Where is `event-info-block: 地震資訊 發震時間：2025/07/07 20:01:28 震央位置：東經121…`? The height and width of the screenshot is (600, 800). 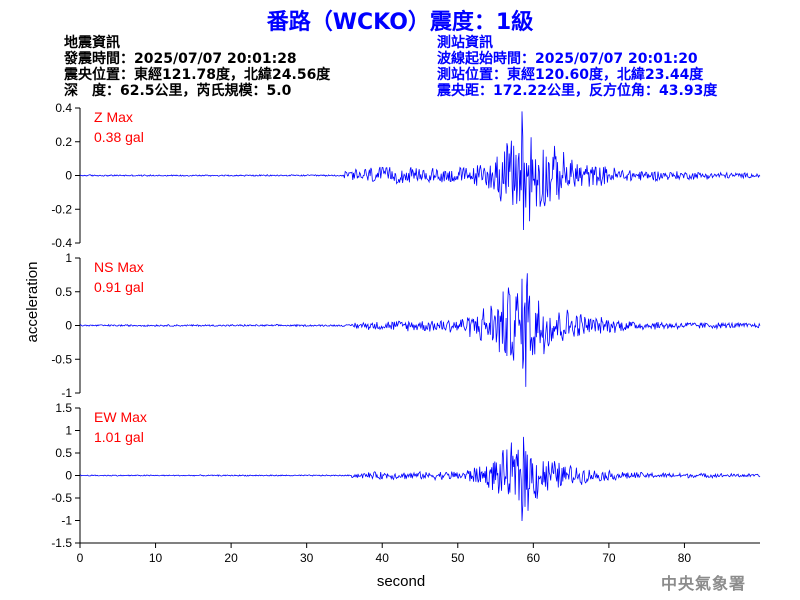 event-info-block: 地震資訊 發震時間：2025/07/07 20:01:28 震央位置：東經121… is located at coordinates (197, 67).